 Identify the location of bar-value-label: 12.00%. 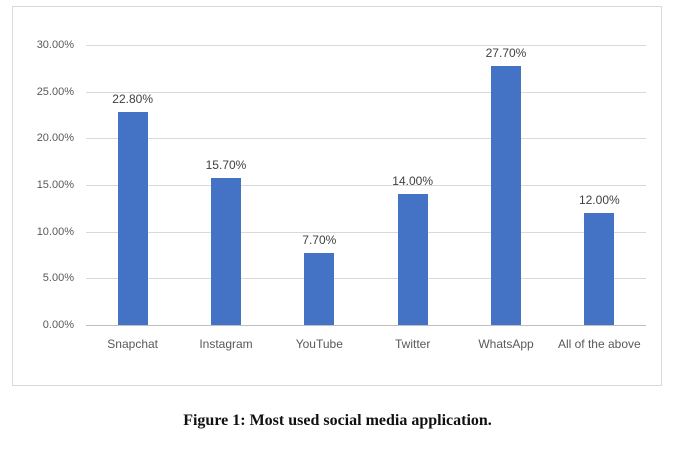
(599, 200).